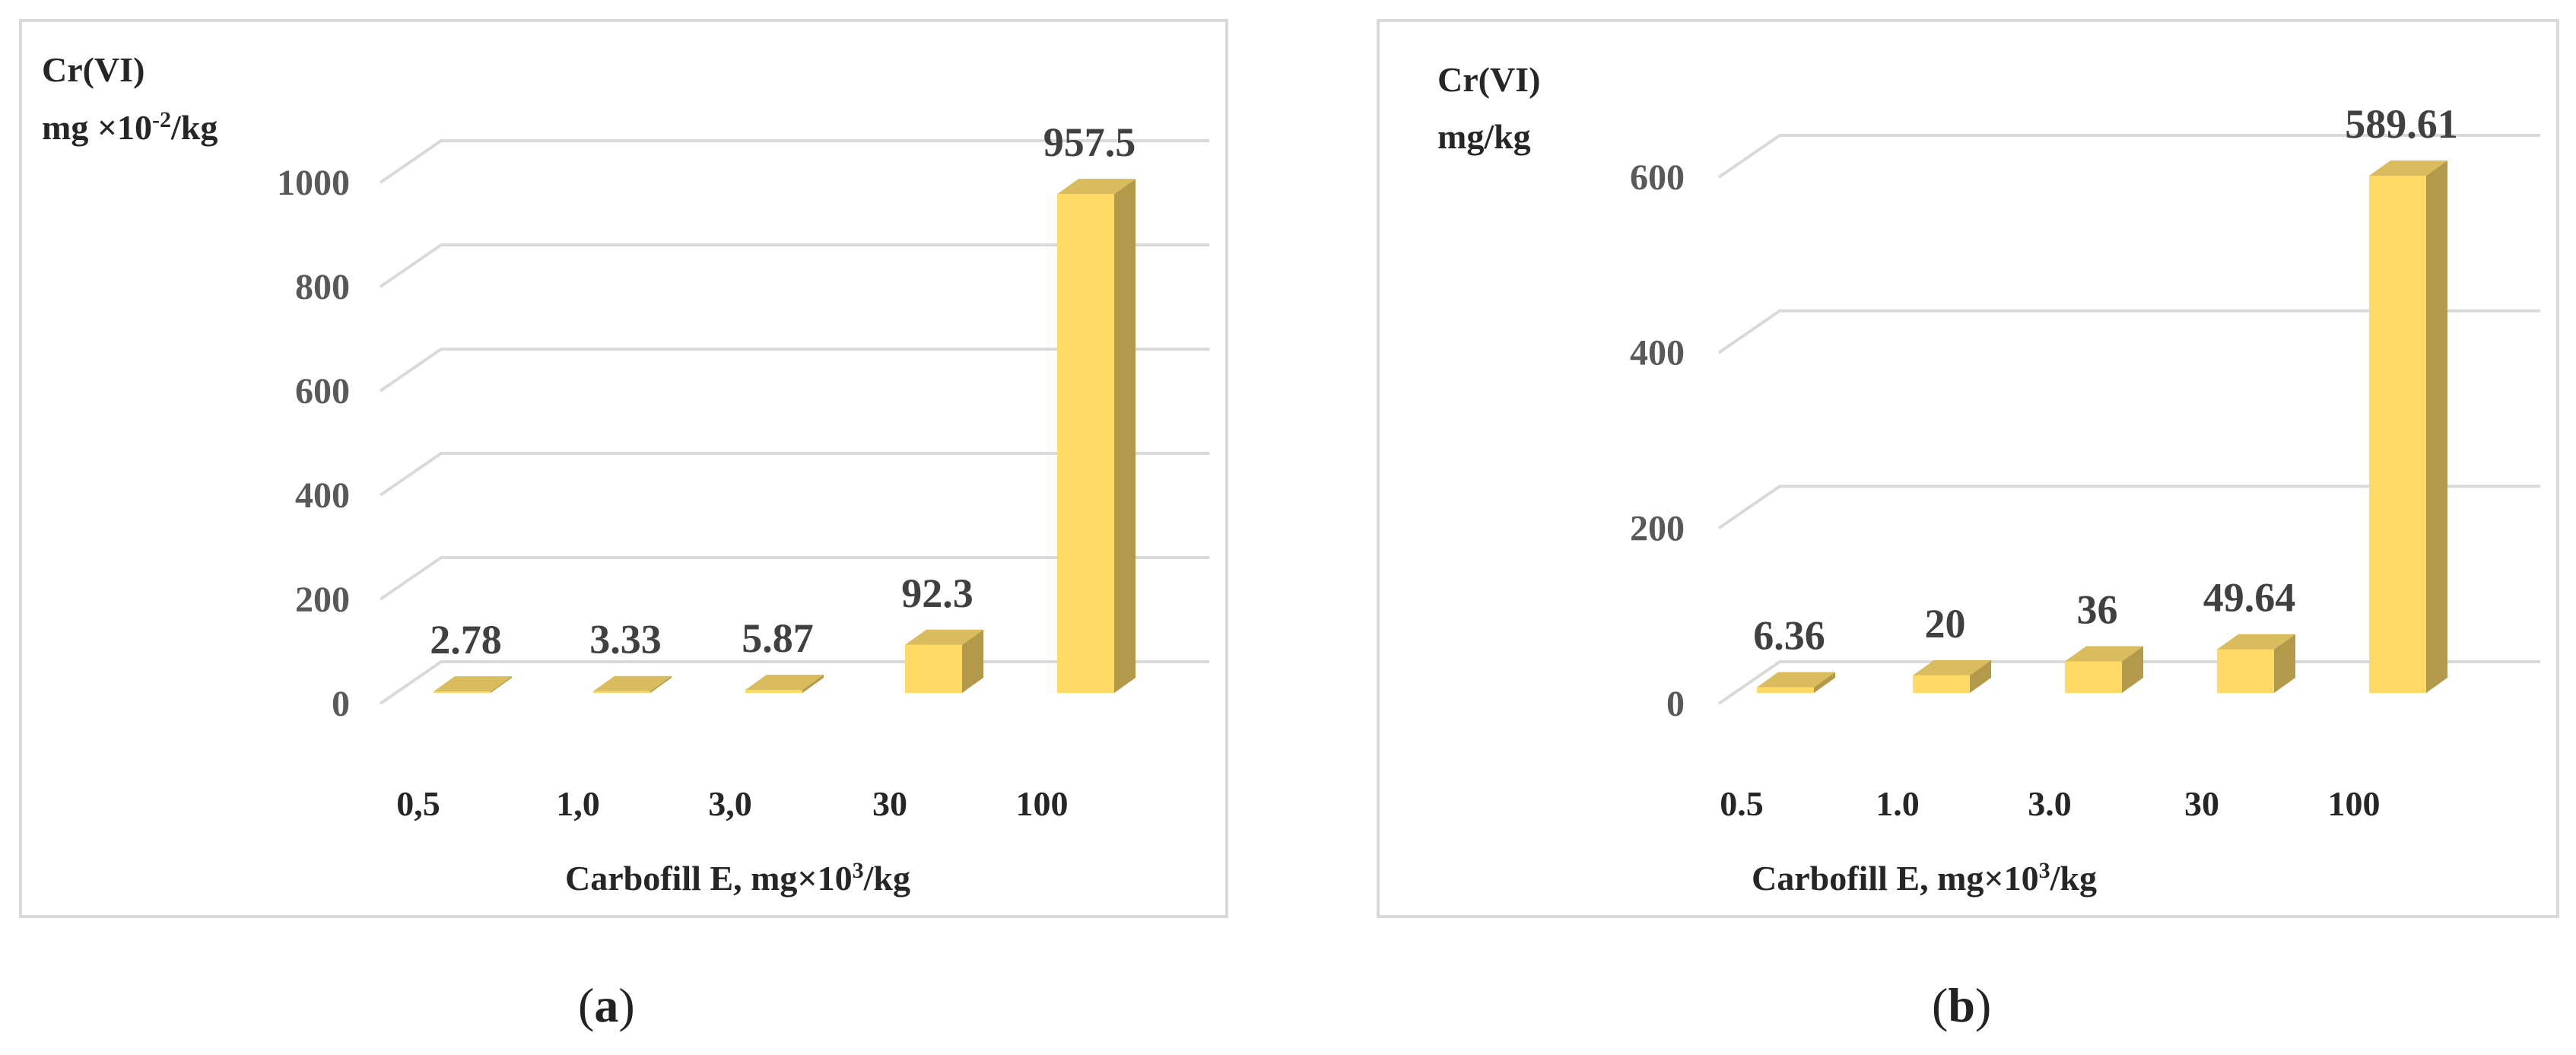 This screenshot has height=1055, width=2576. Describe the element at coordinates (322, 287) in the screenshot. I see `chart-a-ytick-label: 800` at that location.